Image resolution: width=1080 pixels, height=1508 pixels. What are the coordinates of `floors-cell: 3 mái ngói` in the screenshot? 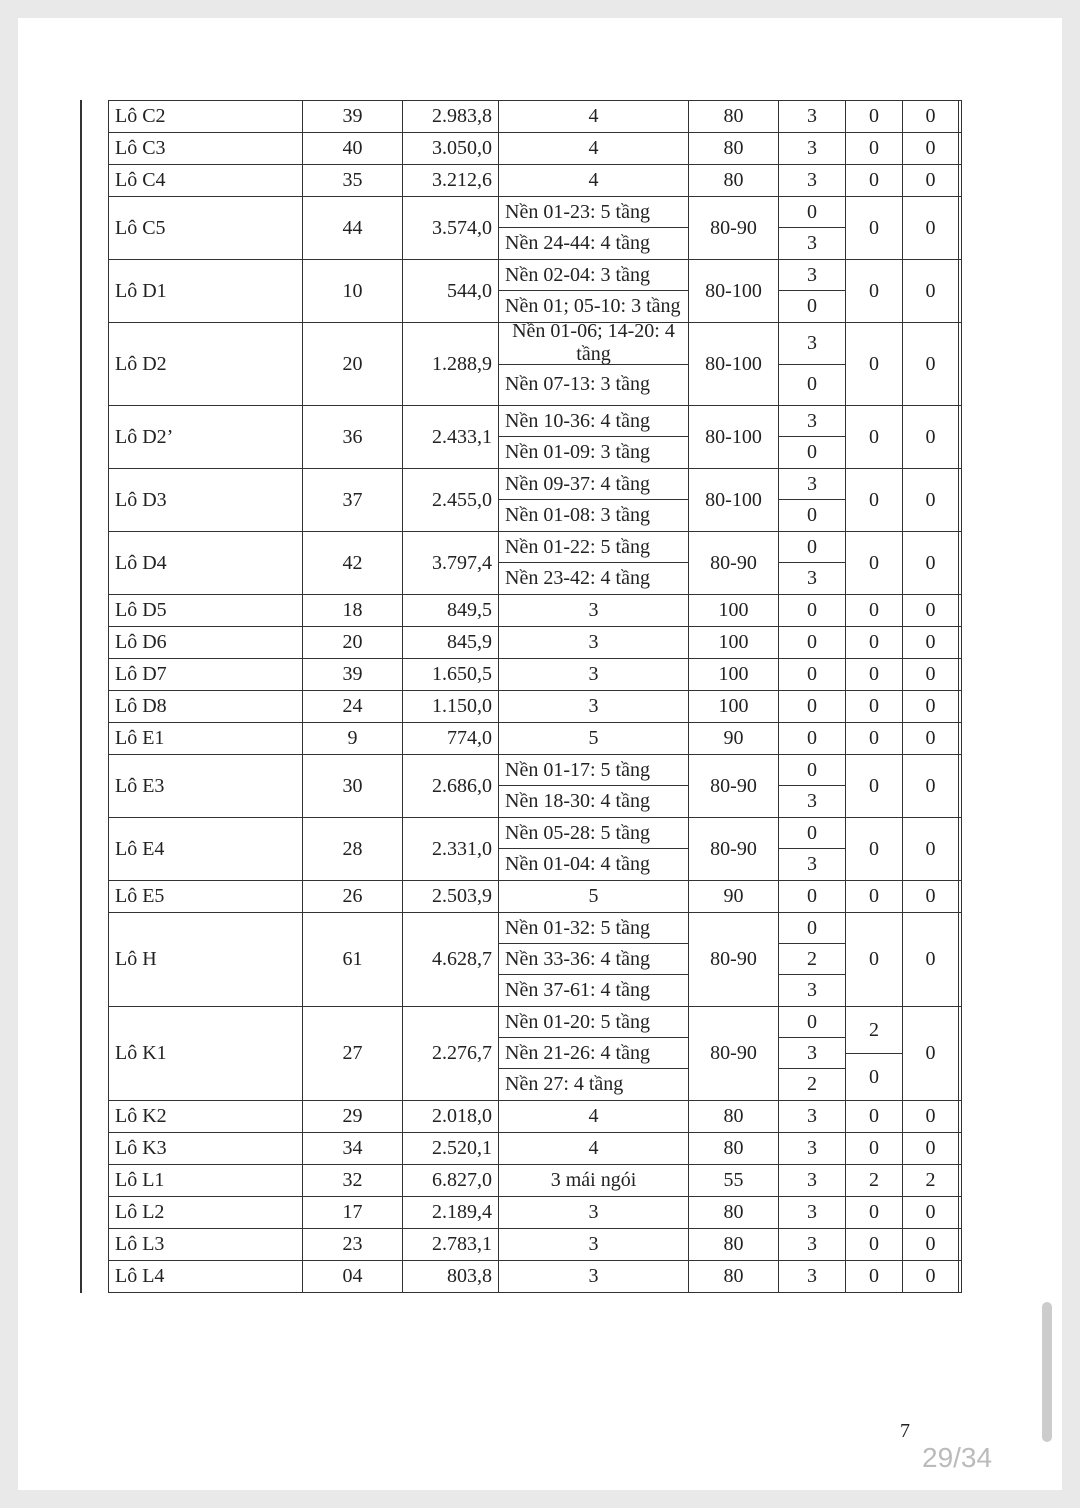 It's located at (593, 1180).